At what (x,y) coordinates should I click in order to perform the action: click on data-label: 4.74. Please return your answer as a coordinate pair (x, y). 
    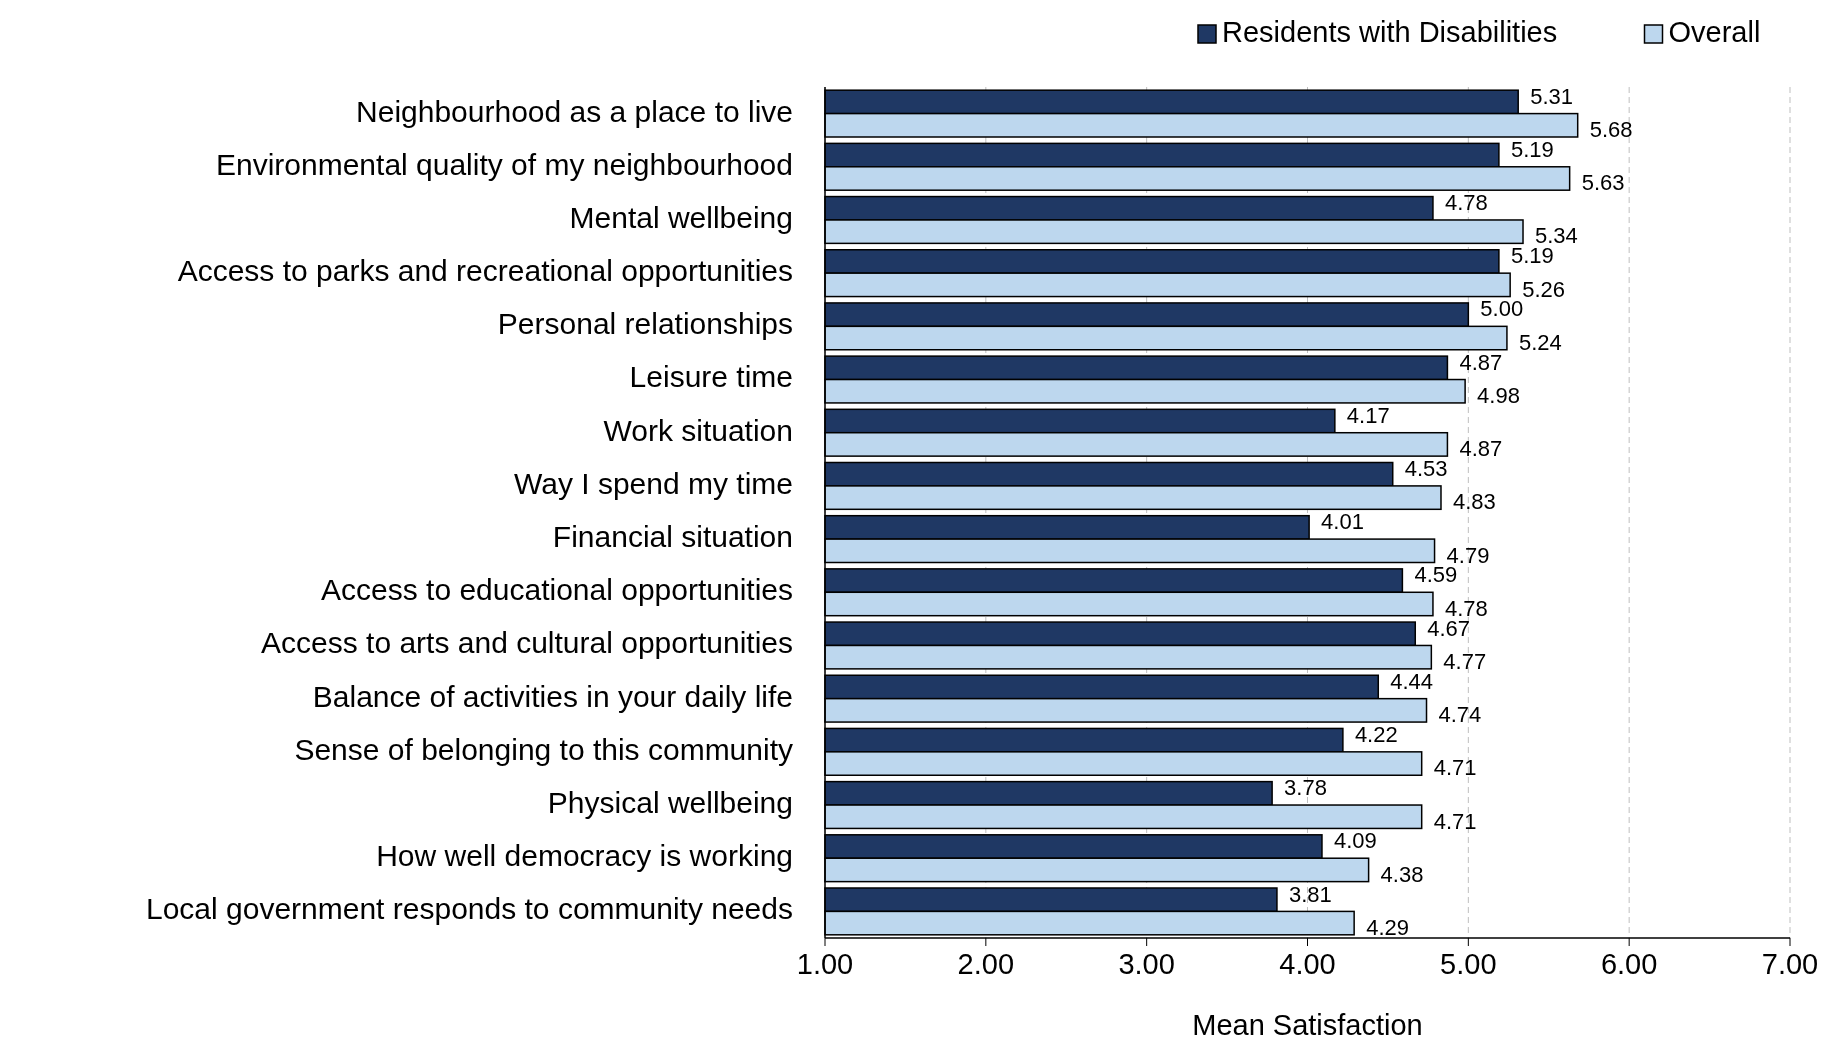
    Looking at the image, I should click on (1460, 715).